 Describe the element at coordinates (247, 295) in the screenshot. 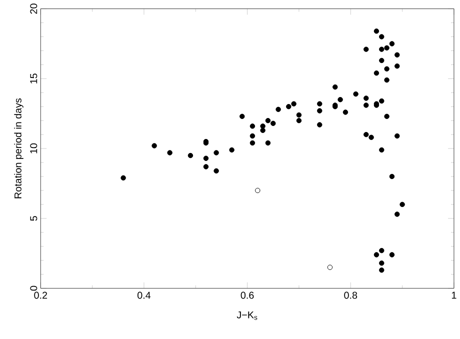

I see `x-tick-label: 0.6` at that location.